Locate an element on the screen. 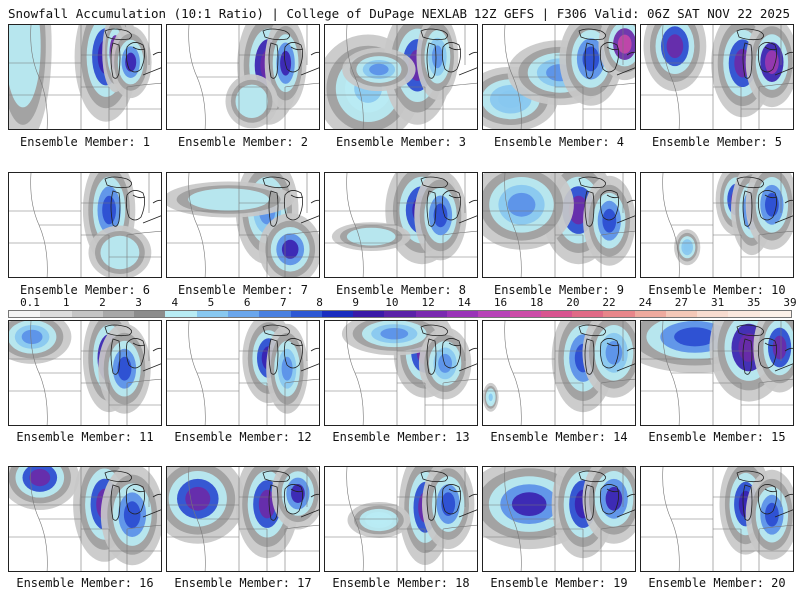  ensemble-member-label: Ensemble Member: 18 is located at coordinates (401, 583).